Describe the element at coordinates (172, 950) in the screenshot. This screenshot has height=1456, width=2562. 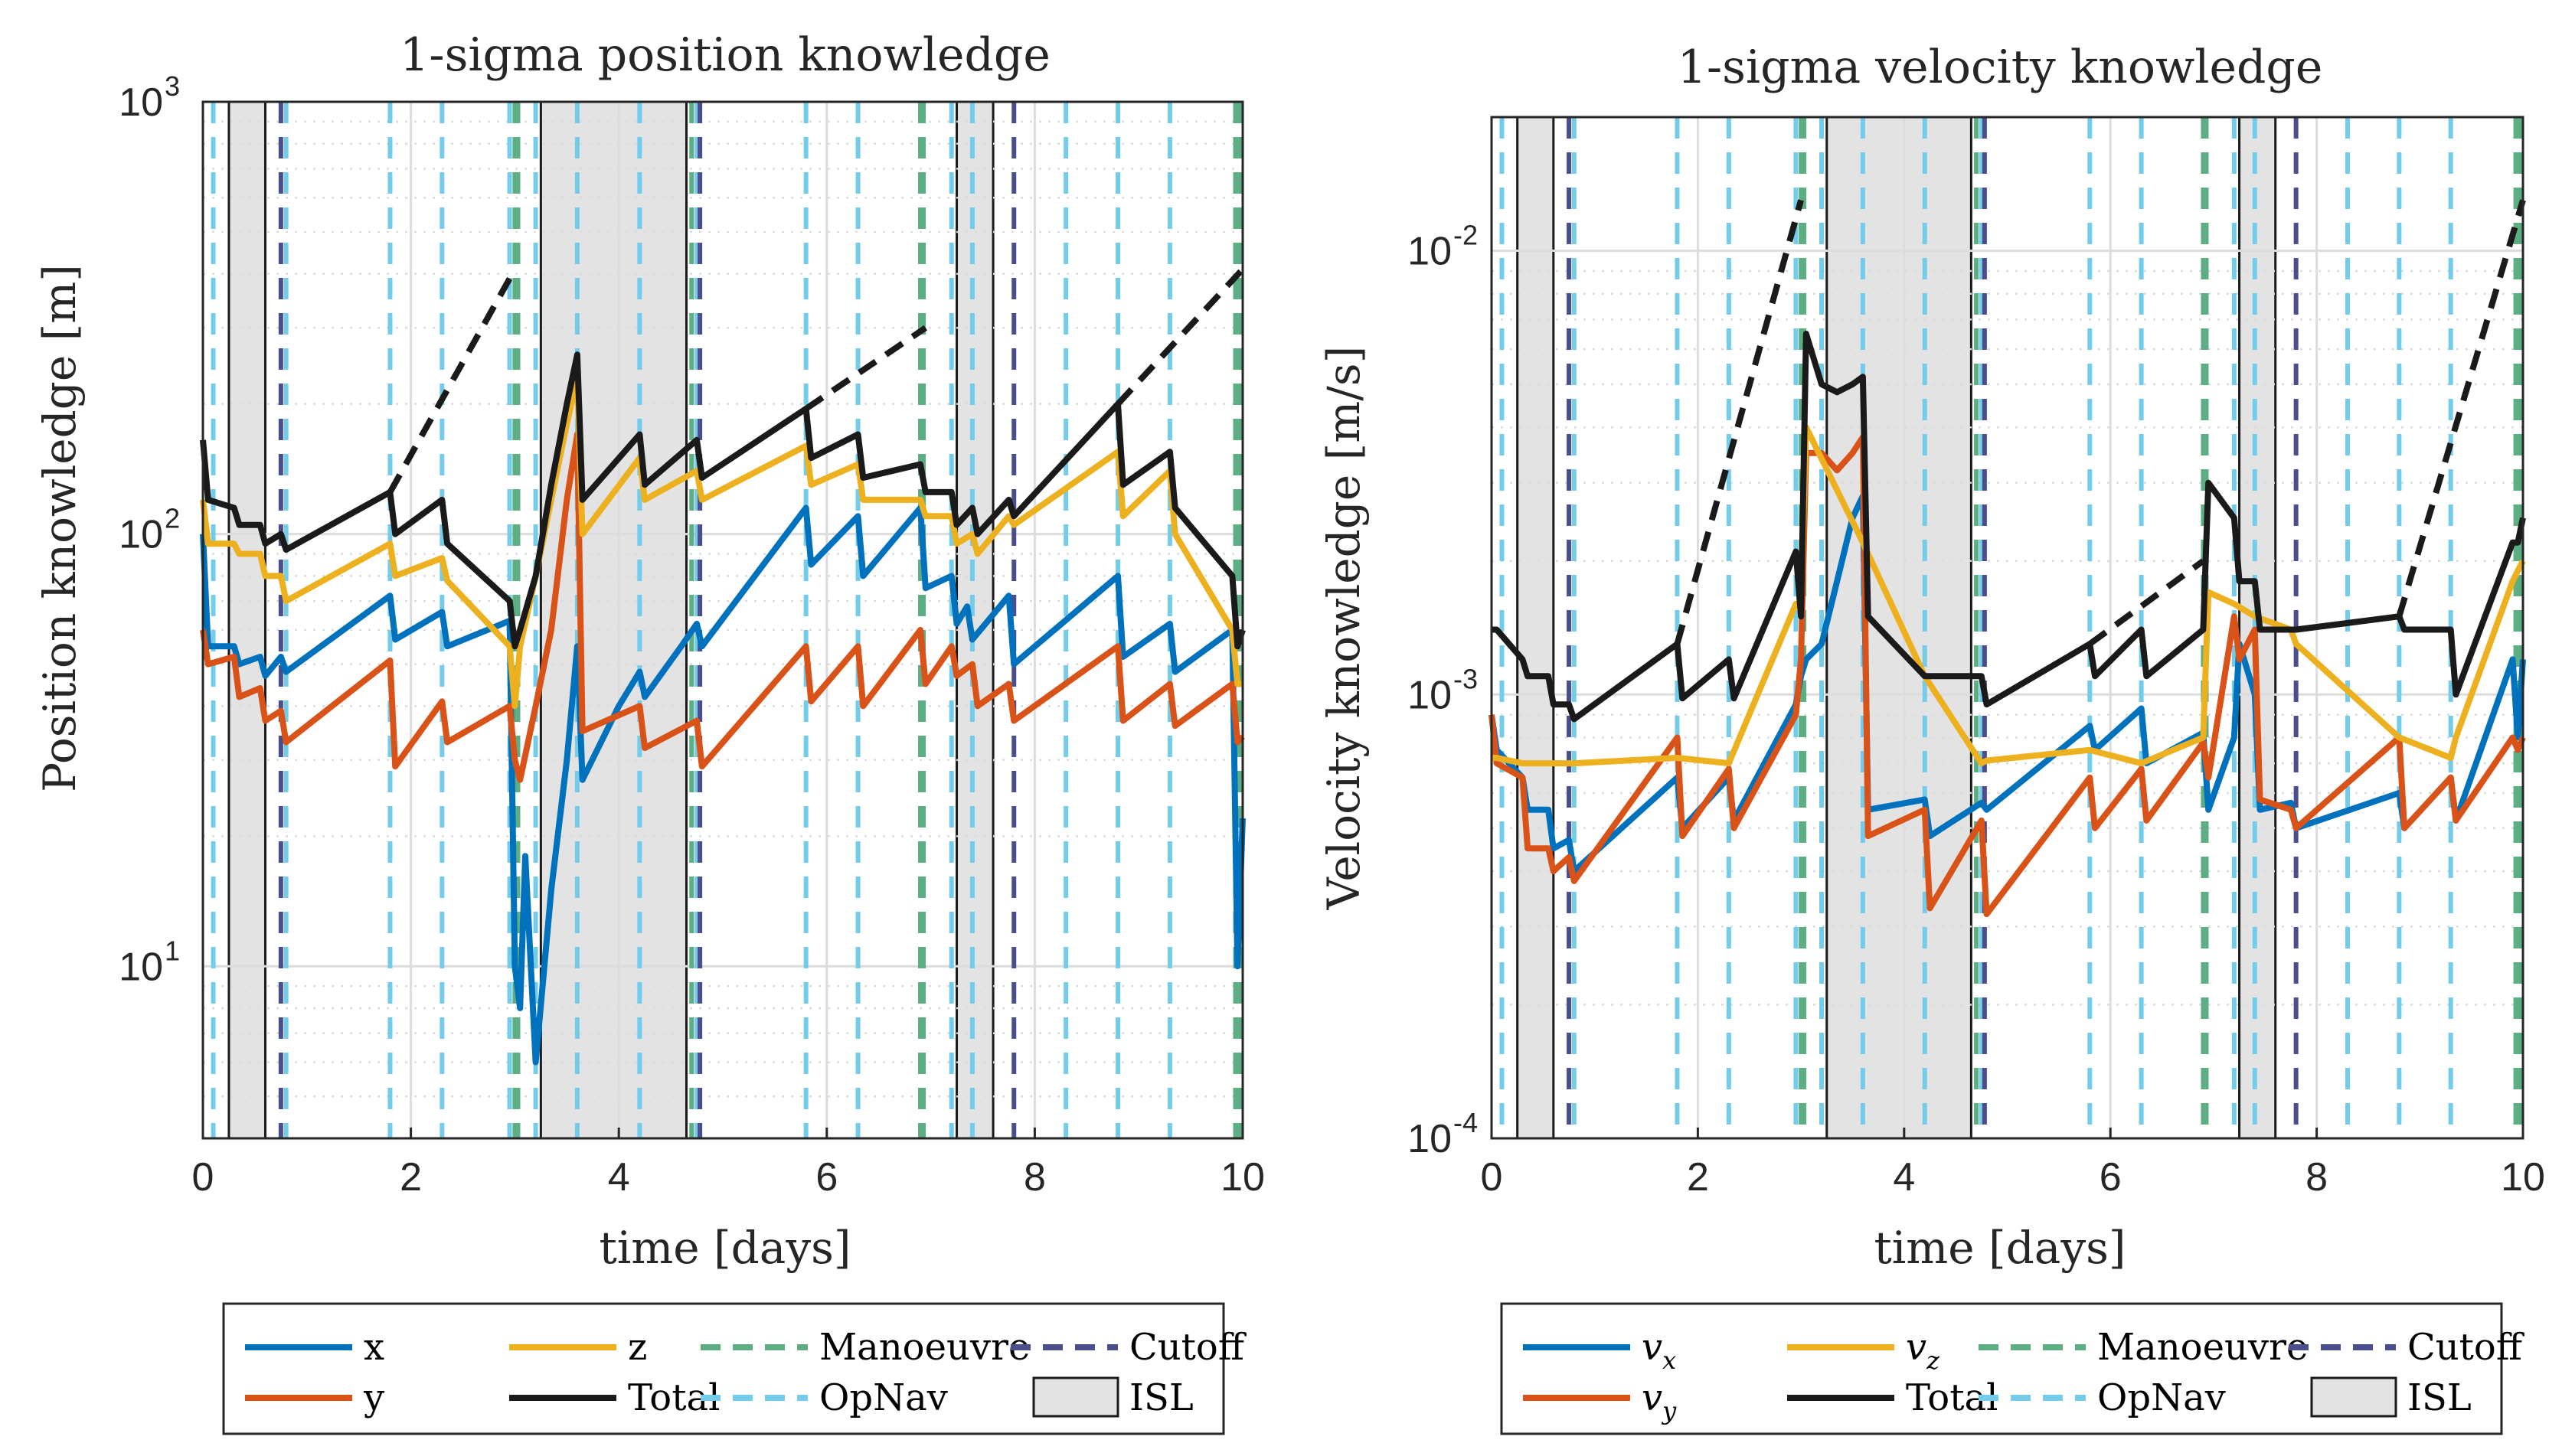
I see `y-tick-exponent: 1` at that location.